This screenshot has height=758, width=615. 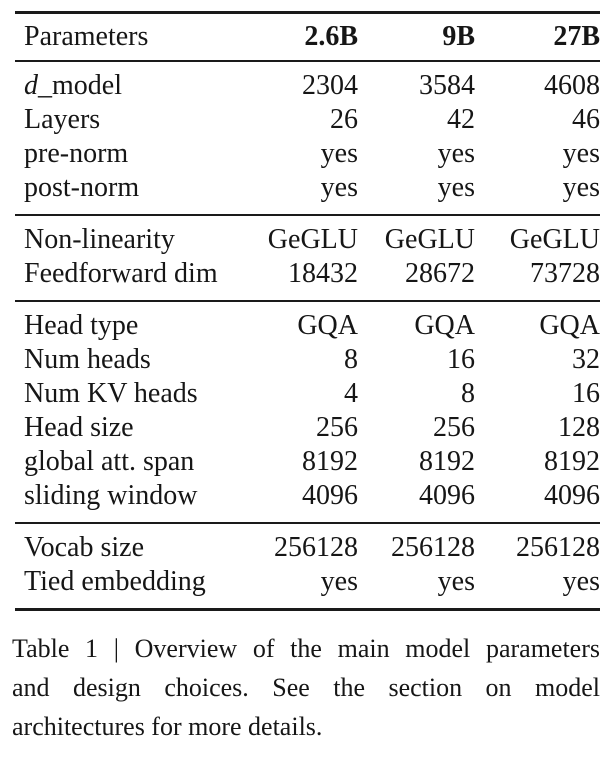 I want to click on header-col-2: 9B, so click(x=458, y=36).